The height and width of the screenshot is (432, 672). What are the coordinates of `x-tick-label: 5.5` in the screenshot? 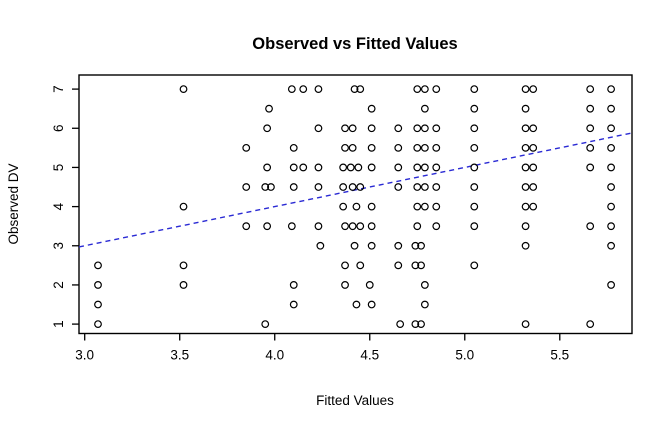 It's located at (559, 355).